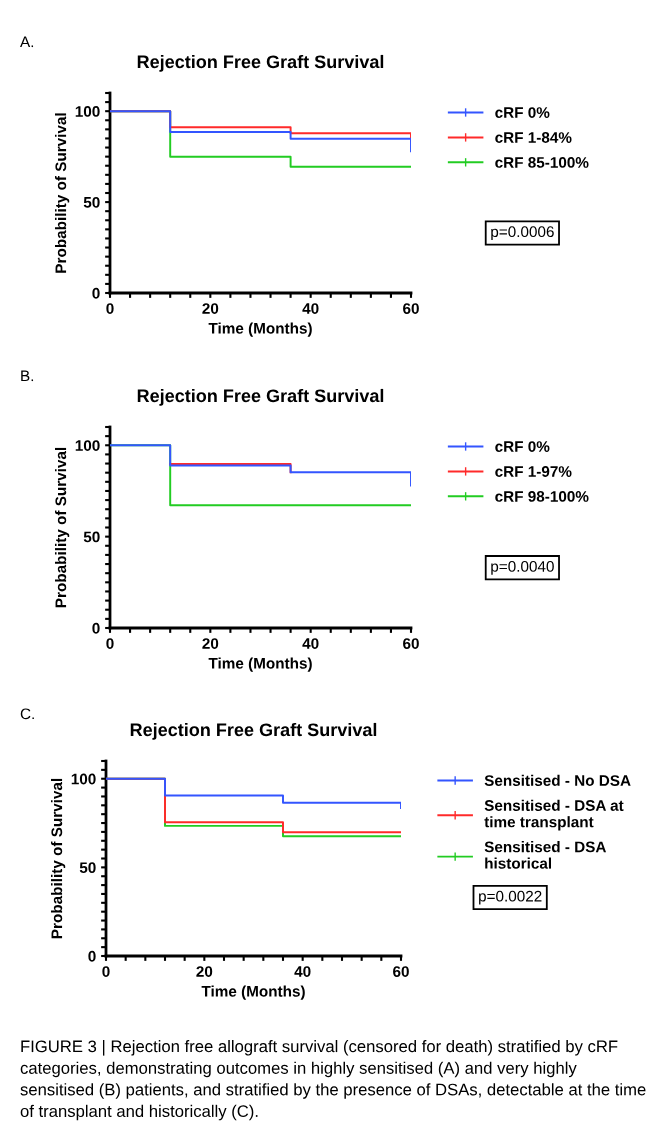 This screenshot has width=651, height=1145. I want to click on legend-label: Sensitised - No DSA, so click(557, 780).